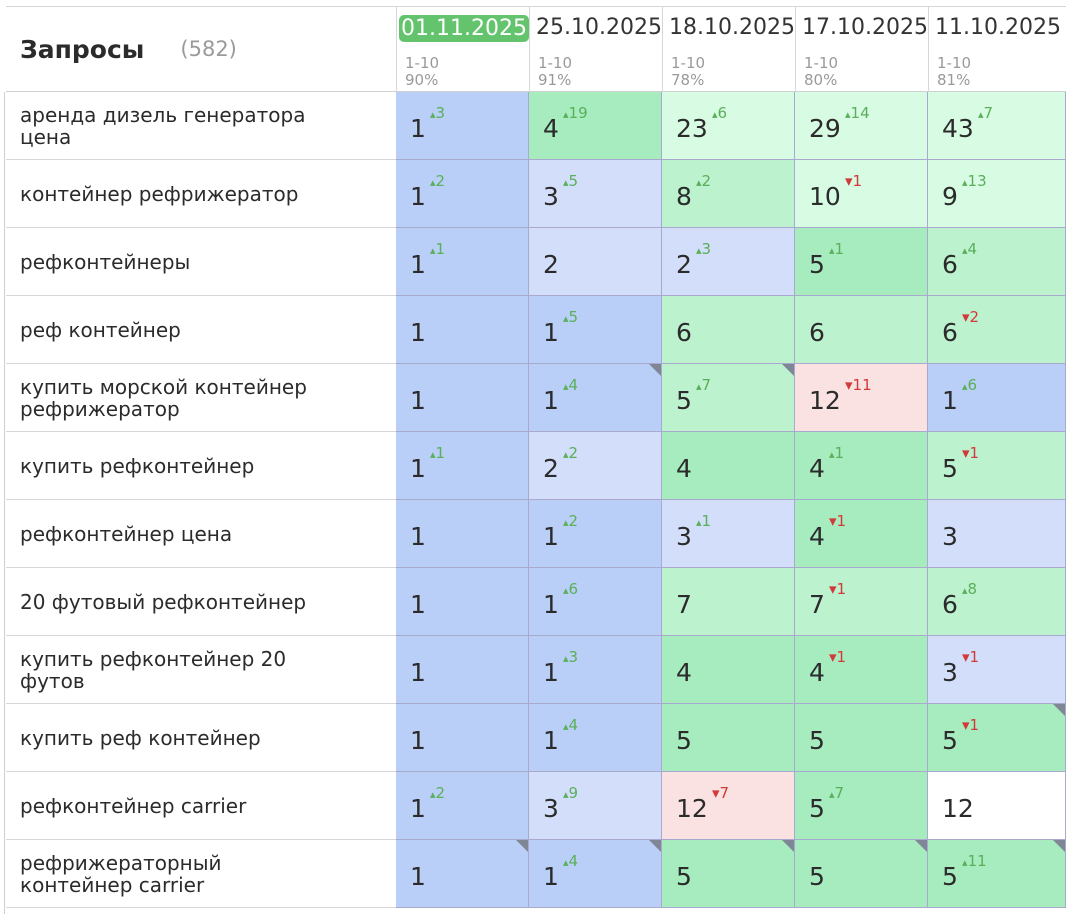 The height and width of the screenshot is (914, 1066). What do you see at coordinates (201, 262) in the screenshot?
I see `query-cell: рефконтейнеры` at bounding box center [201, 262].